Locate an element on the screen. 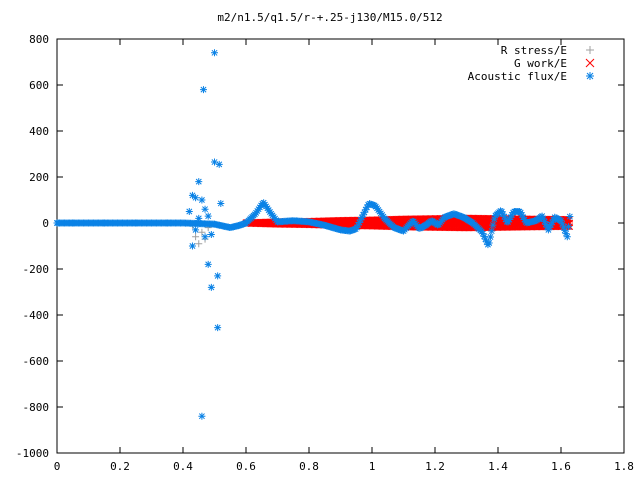 This screenshot has width=640, height=480. y-tick-label: -1000 is located at coordinates (32, 453).